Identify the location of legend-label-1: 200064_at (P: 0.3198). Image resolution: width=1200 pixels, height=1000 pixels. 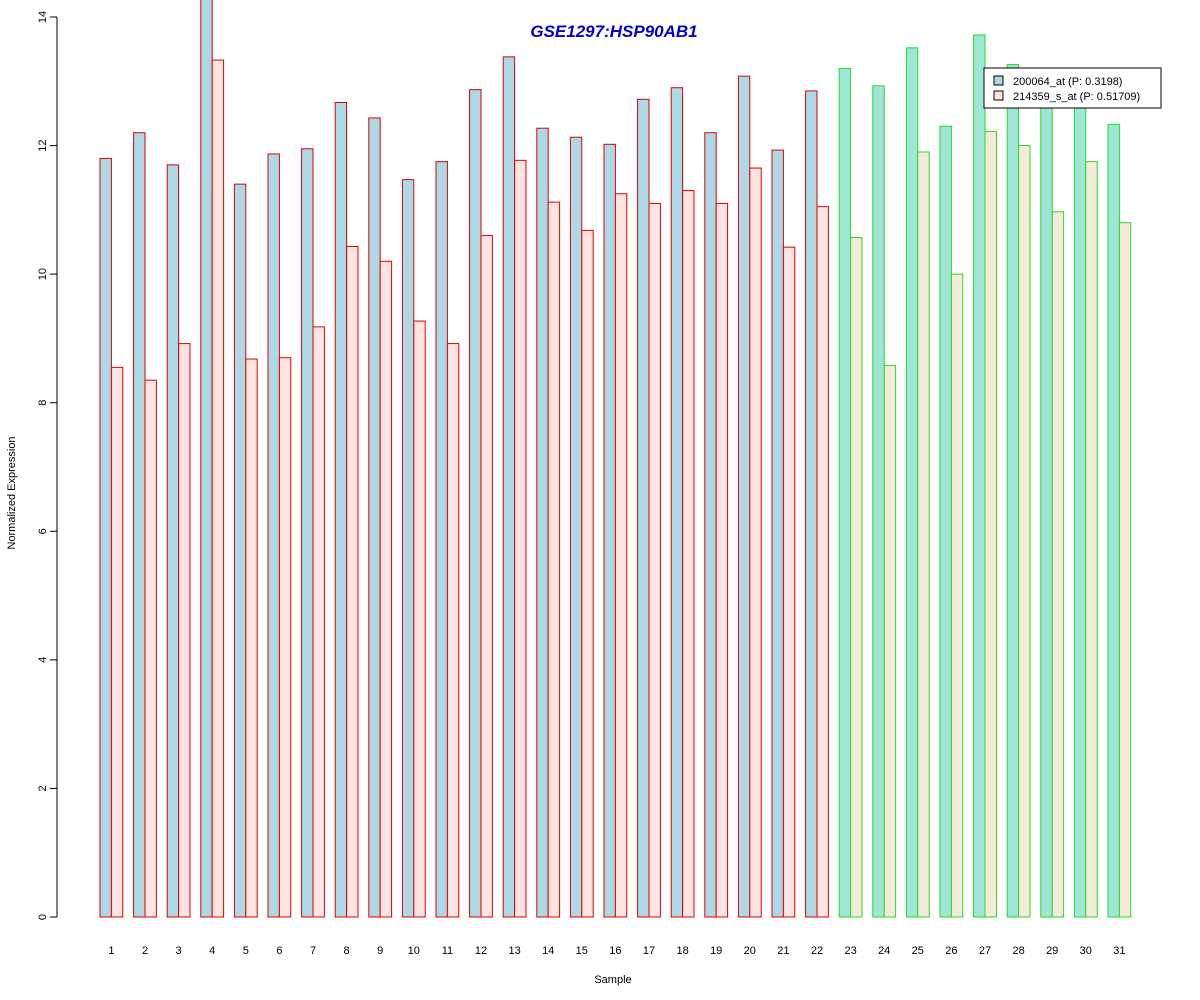
(1067, 82).